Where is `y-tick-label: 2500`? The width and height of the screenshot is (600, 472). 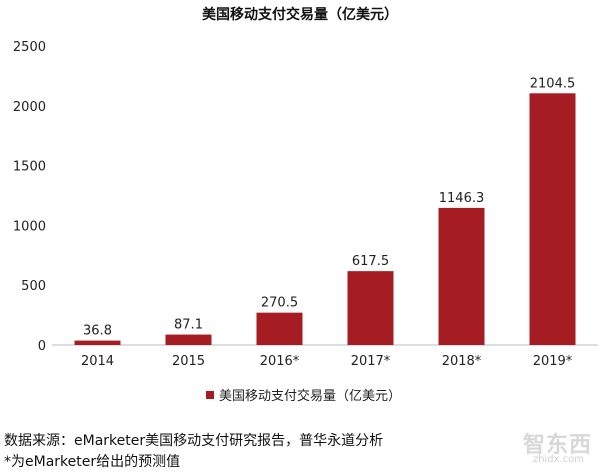 y-tick-label: 2500 is located at coordinates (29, 47).